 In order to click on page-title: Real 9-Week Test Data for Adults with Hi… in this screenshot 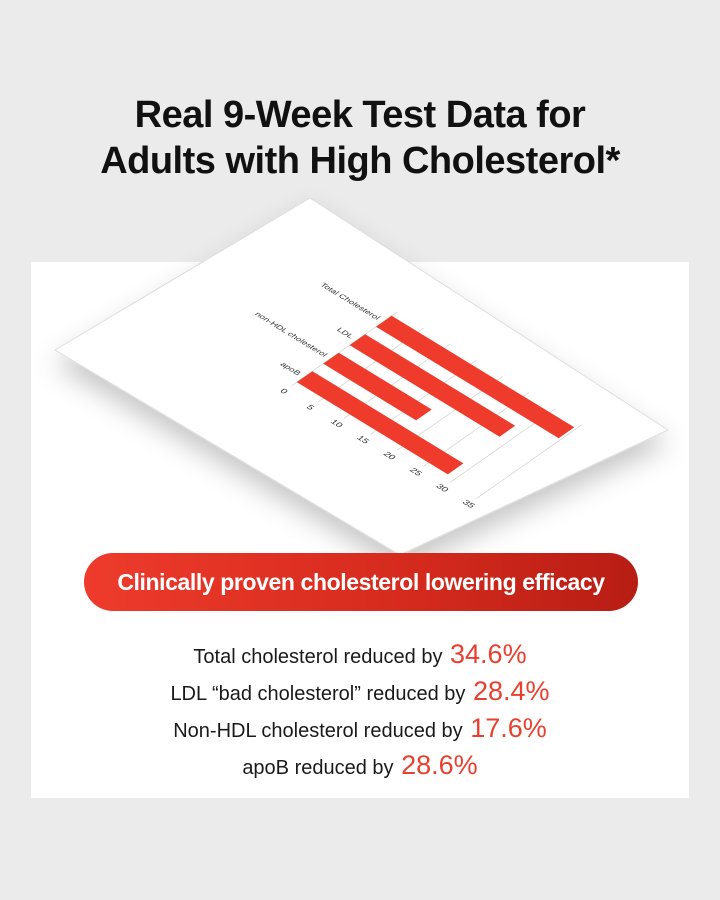, I will do `click(360, 138)`.